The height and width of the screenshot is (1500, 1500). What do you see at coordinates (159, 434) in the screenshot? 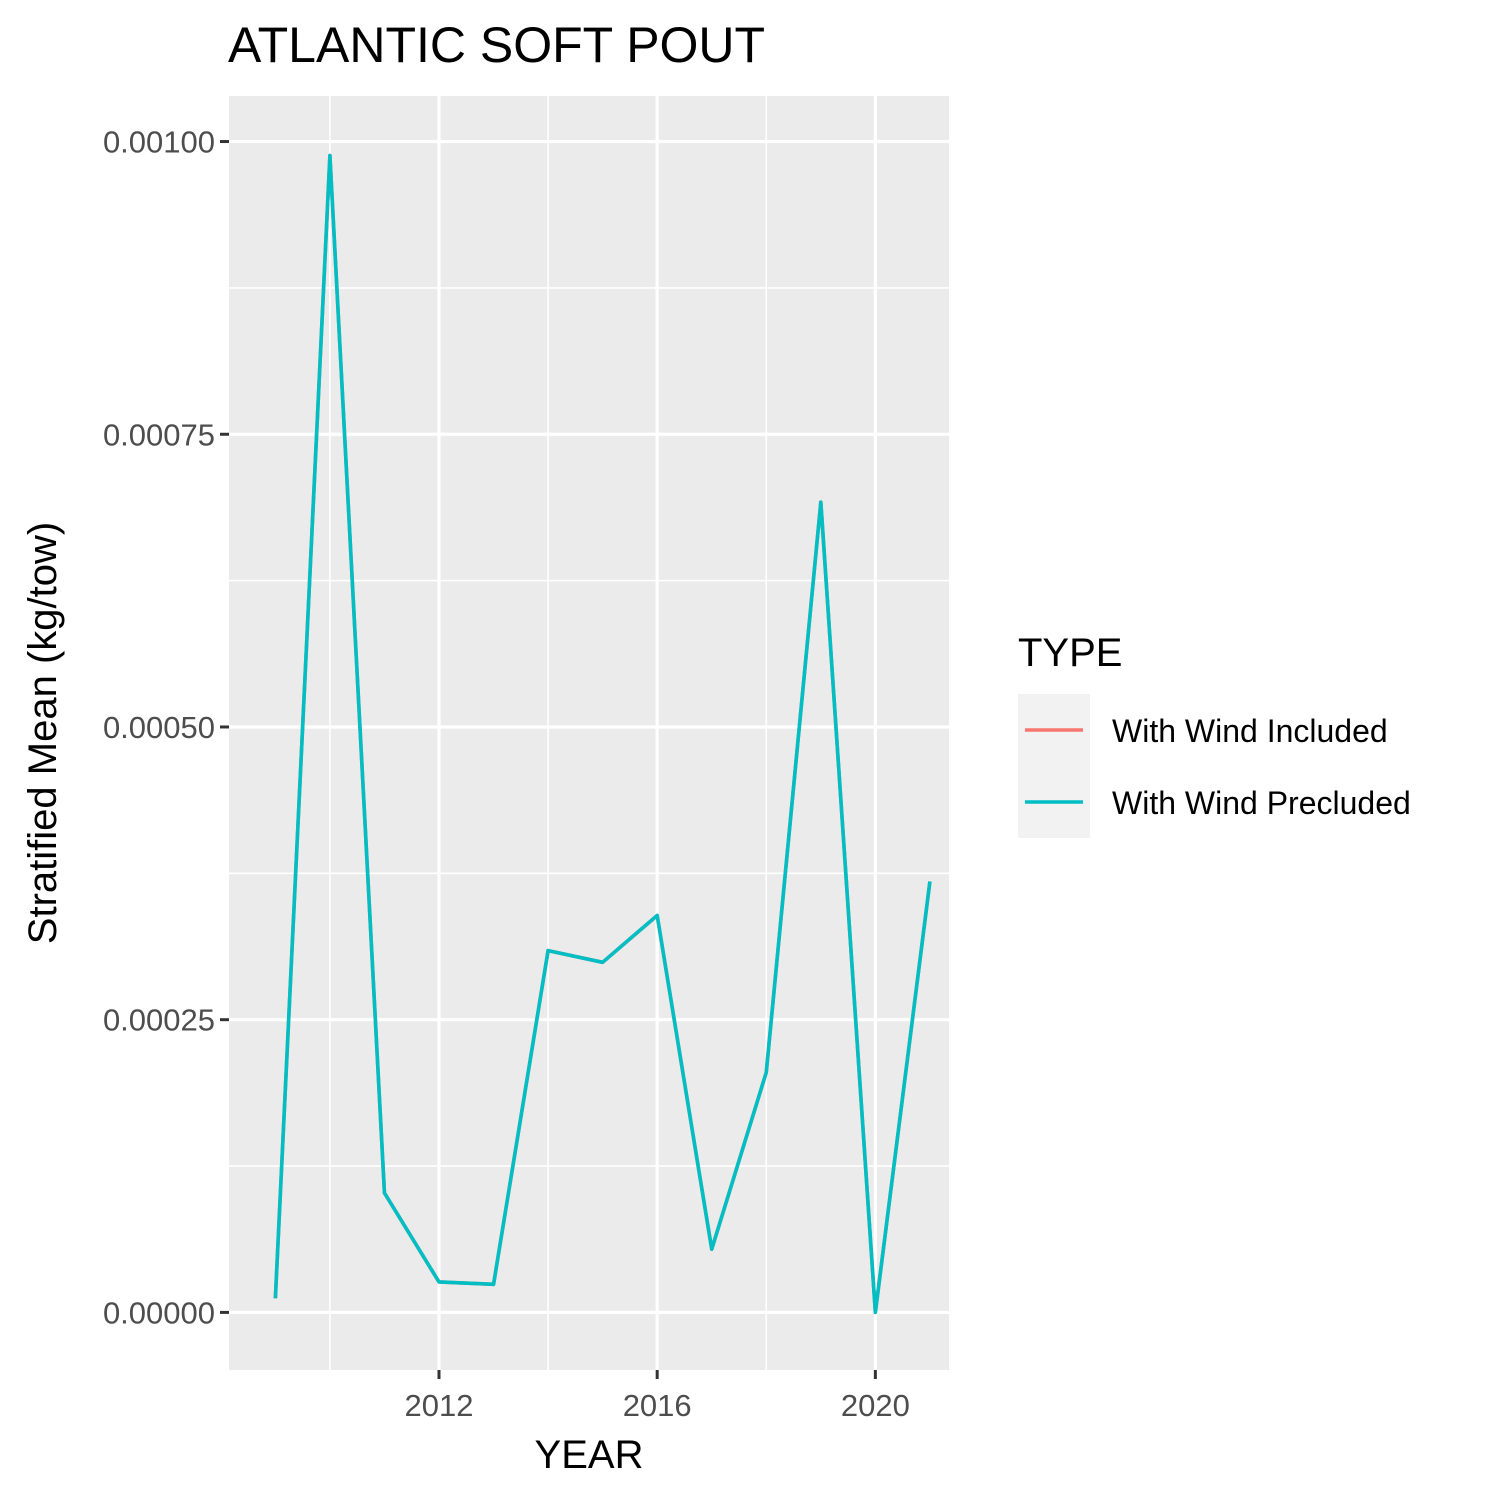
I see `y-tick-label: 0.00075` at bounding box center [159, 434].